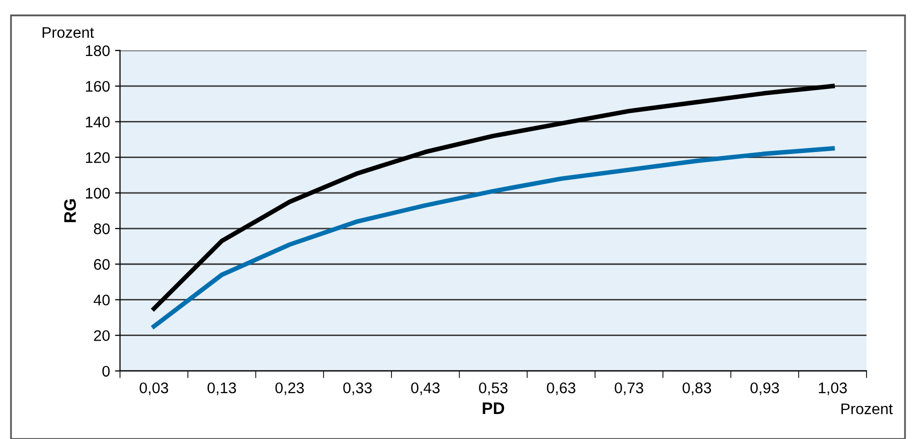 This screenshot has height=439, width=916. I want to click on y-tick-label: 180, so click(98, 50).